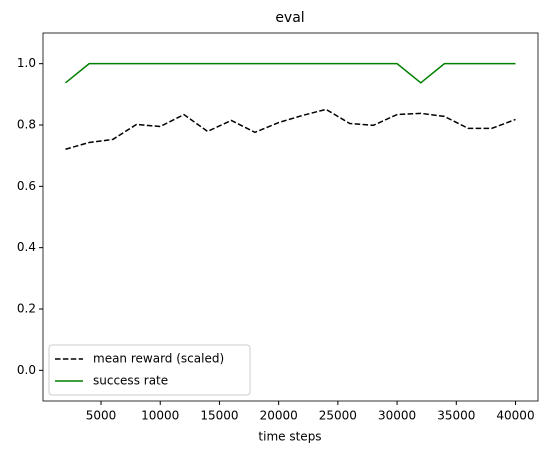 This screenshot has height=459, width=547. What do you see at coordinates (338, 416) in the screenshot?
I see `x-tick-label: 25000` at bounding box center [338, 416].